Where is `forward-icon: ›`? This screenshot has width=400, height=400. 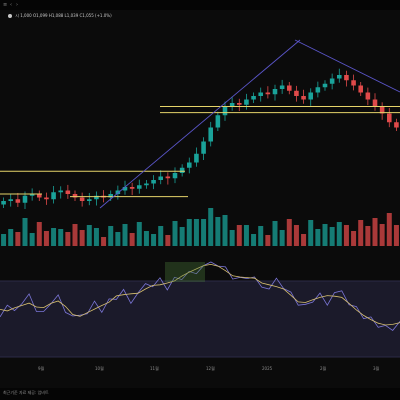
forward-icon: › is located at coordinates (17, 5).